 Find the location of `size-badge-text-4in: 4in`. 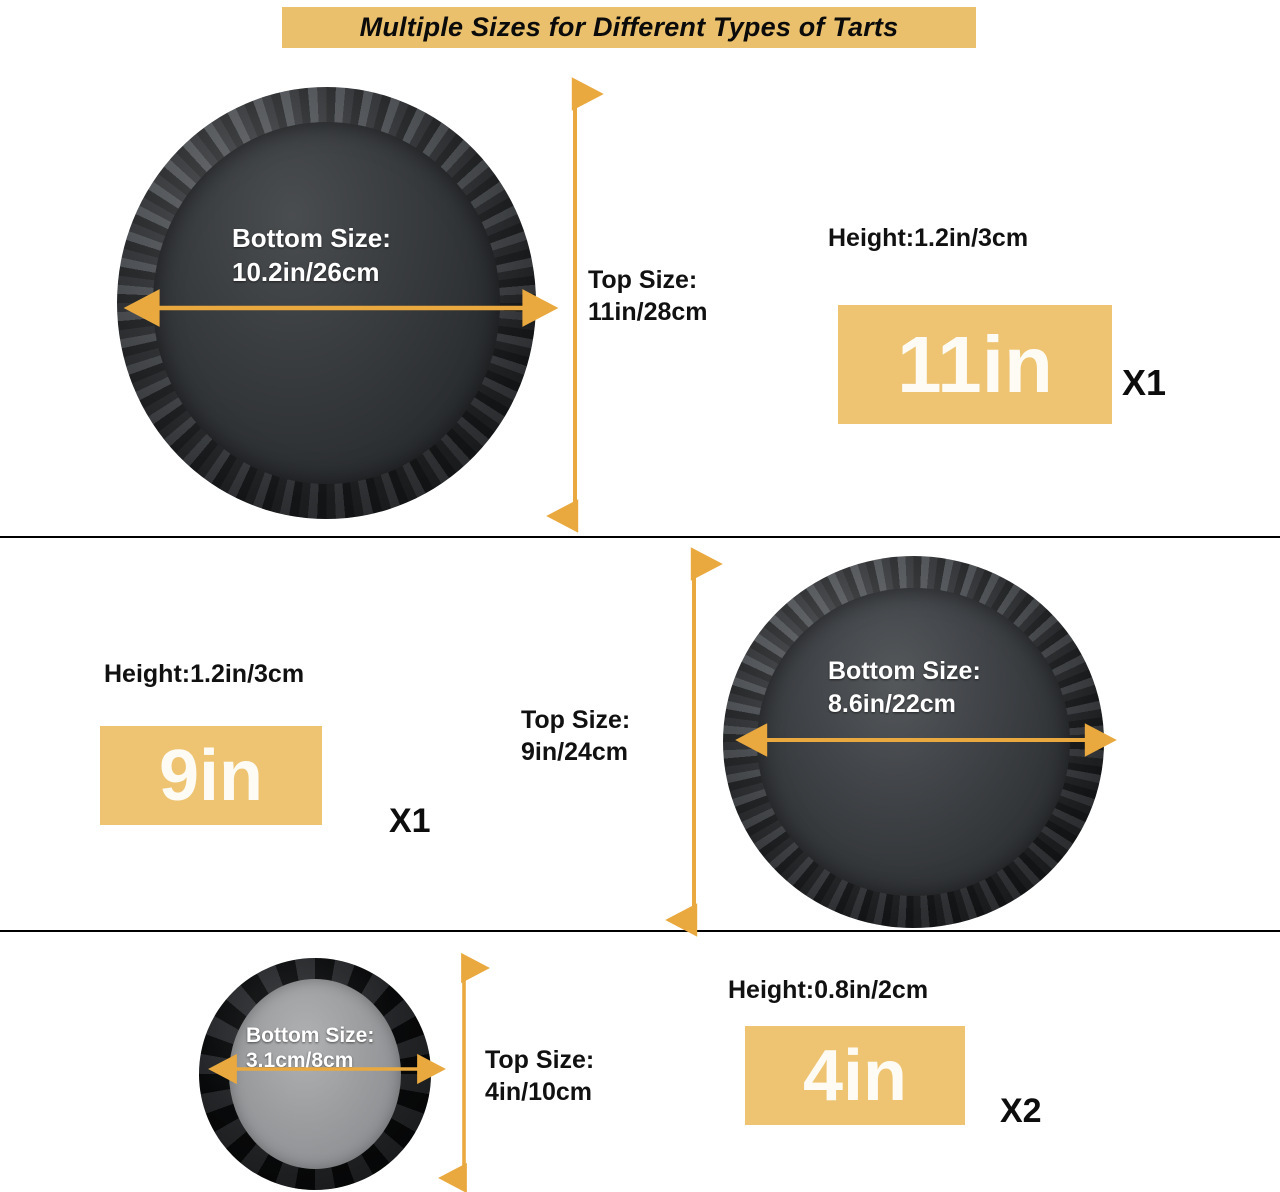

size-badge-text-4in: 4in is located at coordinates (855, 1075).